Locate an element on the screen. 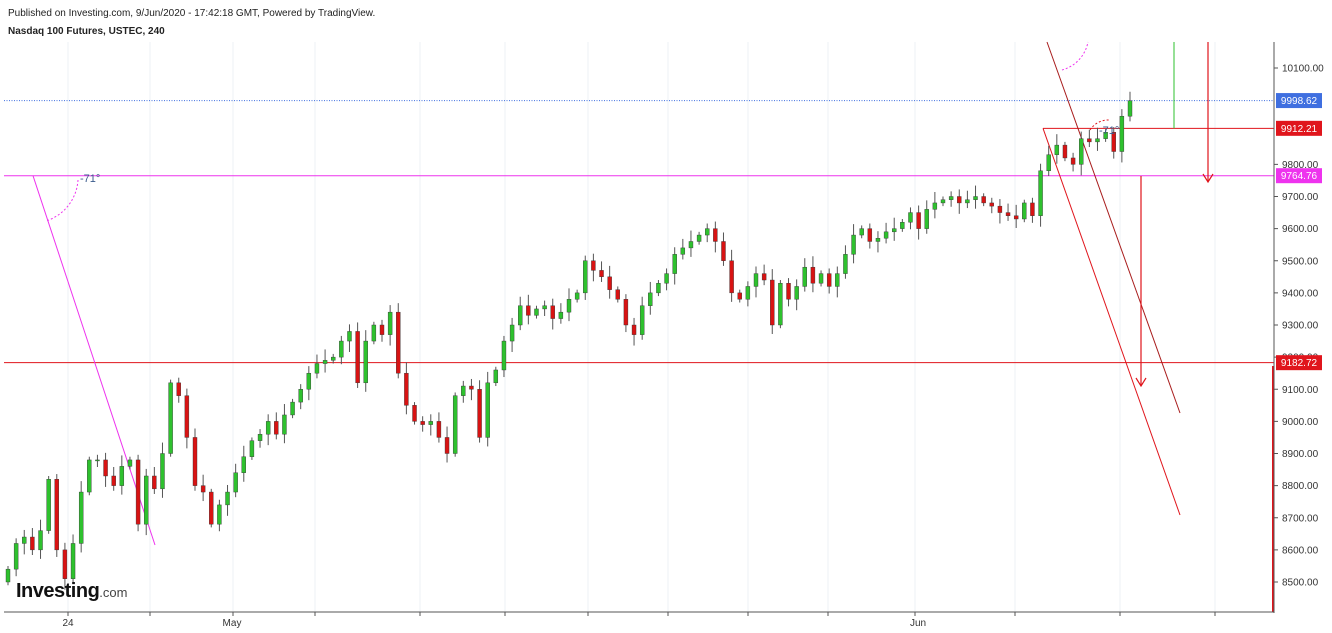  y-tick-label: 9100.00 is located at coordinates (1300, 390).